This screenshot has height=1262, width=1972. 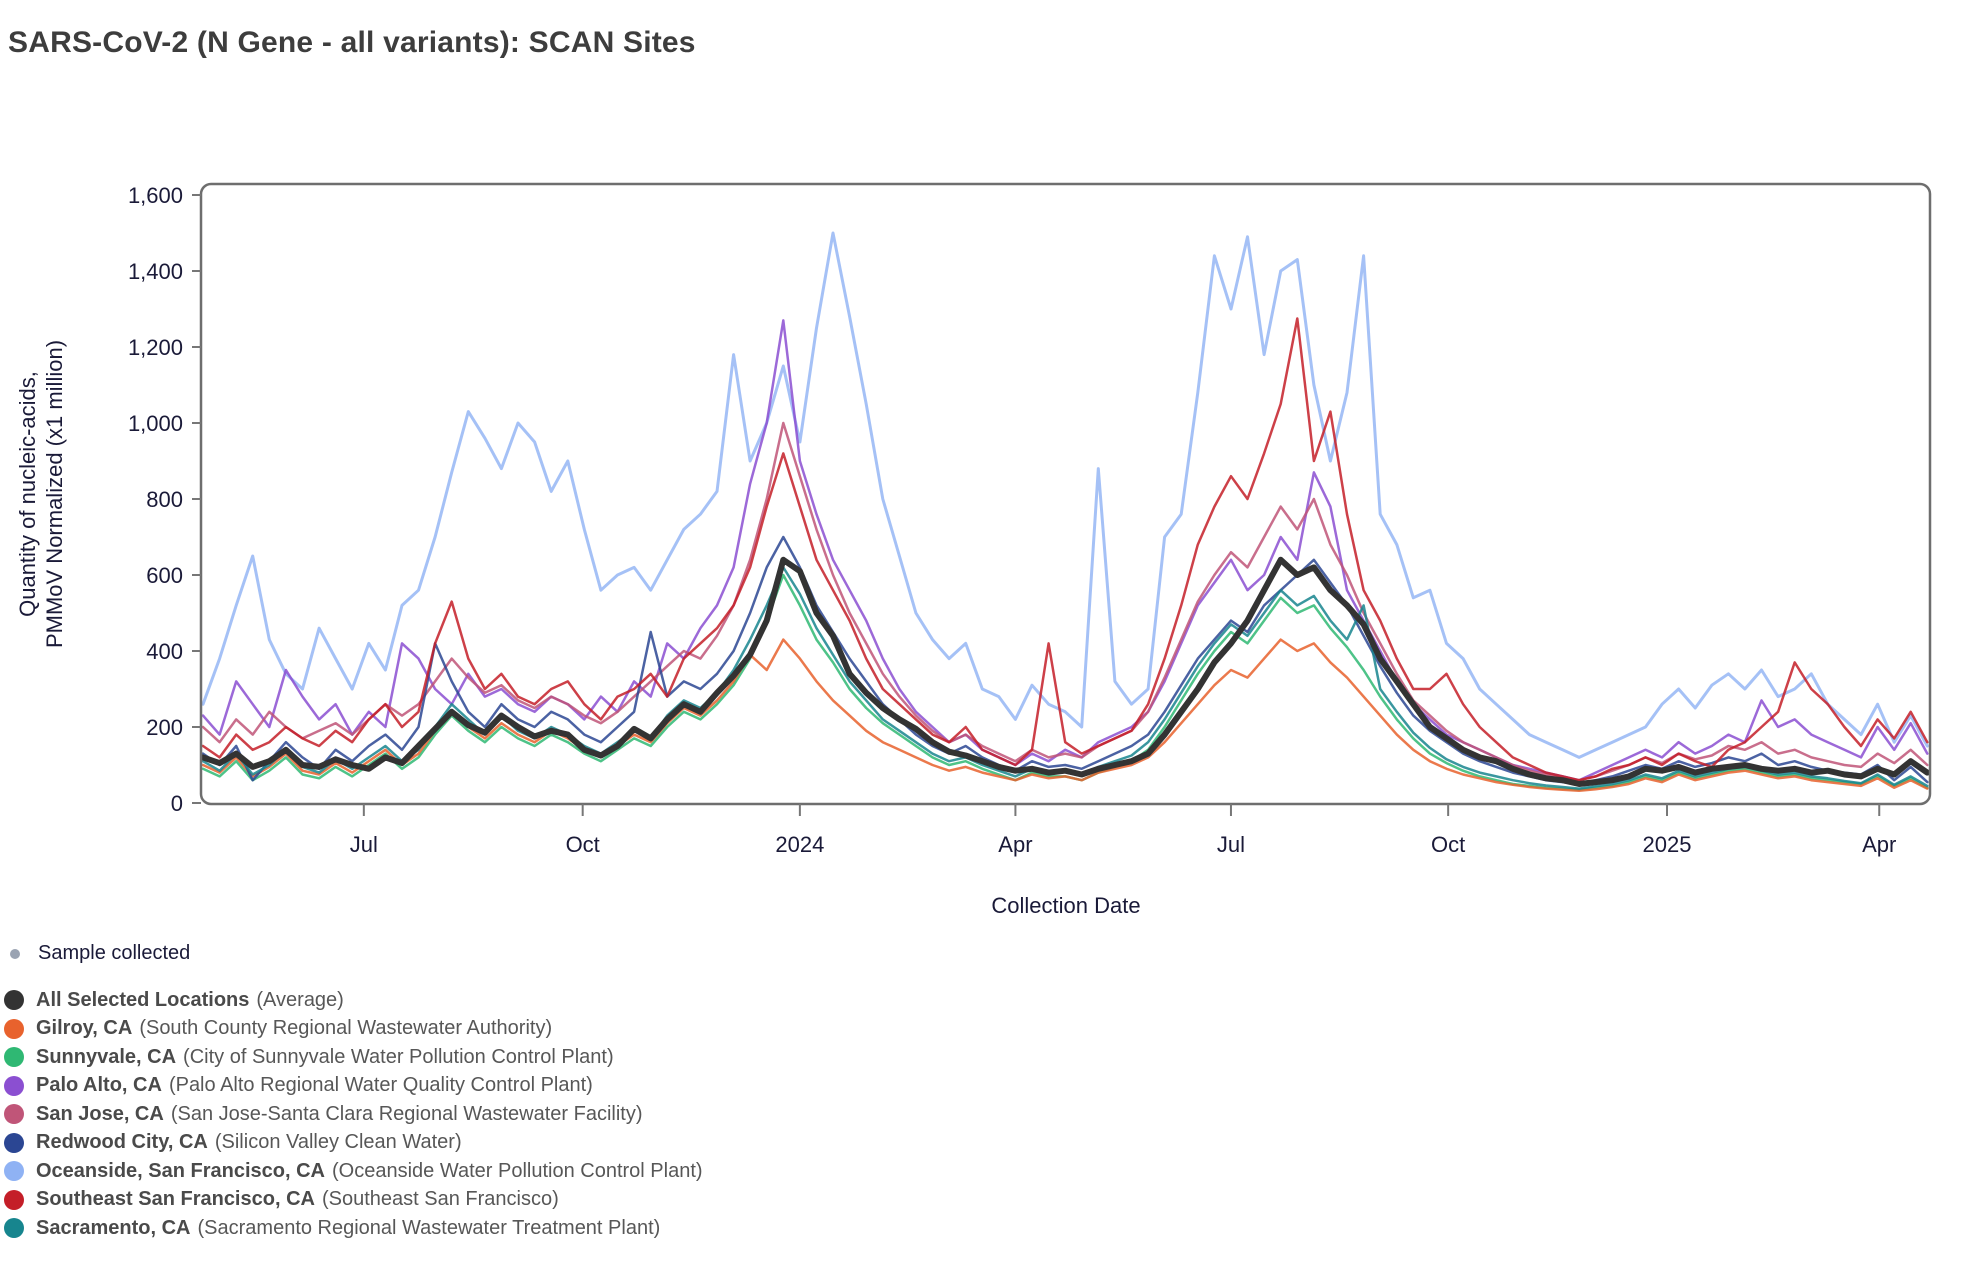 What do you see at coordinates (1065, 715) in the screenshot?
I see `series-line-gilroy` at bounding box center [1065, 715].